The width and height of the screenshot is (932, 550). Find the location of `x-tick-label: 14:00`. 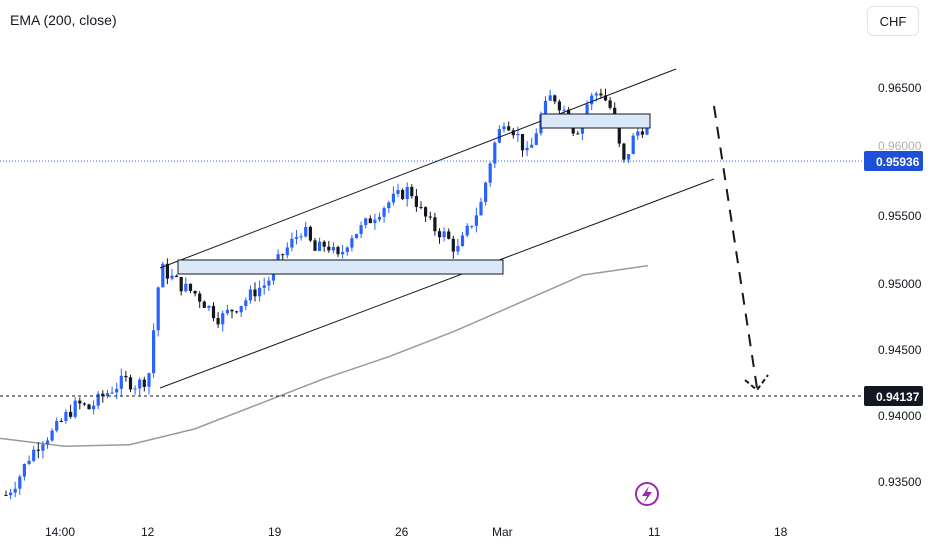

x-tick-label: 14:00 is located at coordinates (60, 532).